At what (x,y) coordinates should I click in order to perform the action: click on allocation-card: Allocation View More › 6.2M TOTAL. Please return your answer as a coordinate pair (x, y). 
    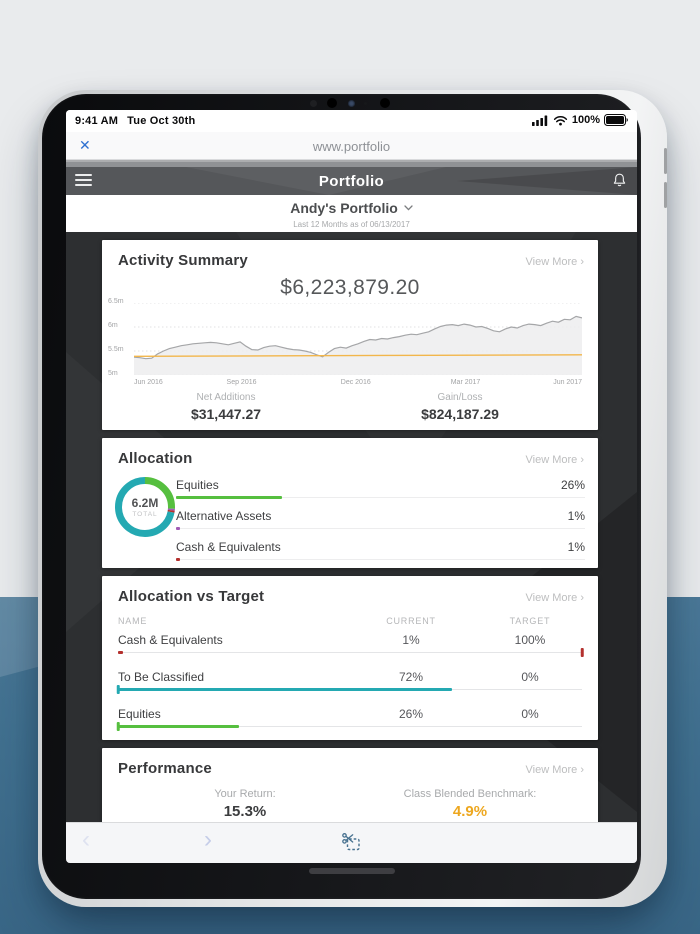
    Looking at the image, I should click on (350, 503).